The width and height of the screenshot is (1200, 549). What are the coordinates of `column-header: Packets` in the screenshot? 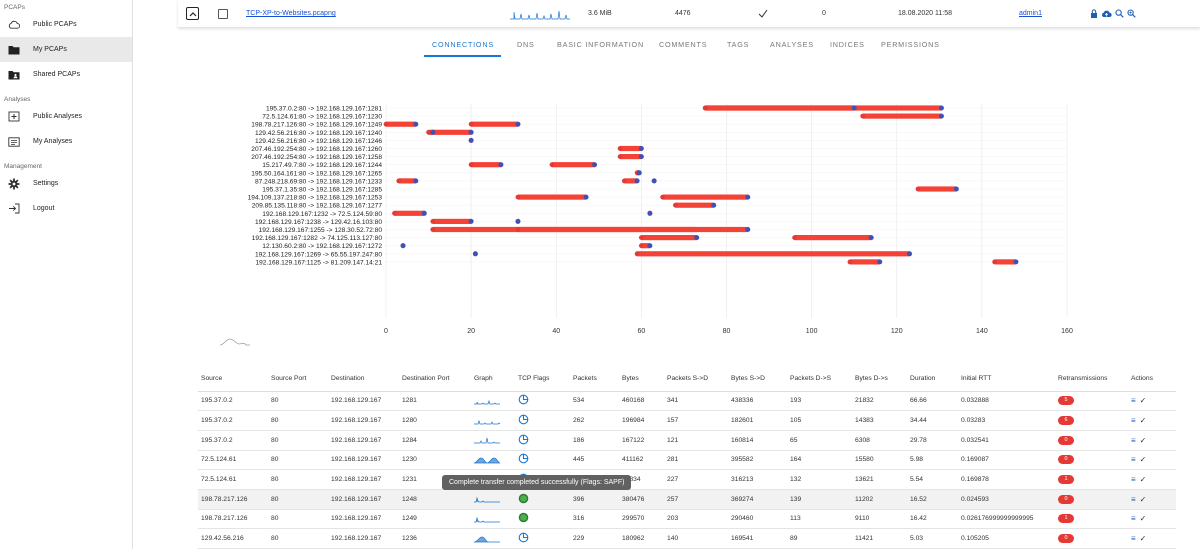 It's located at (594, 379).